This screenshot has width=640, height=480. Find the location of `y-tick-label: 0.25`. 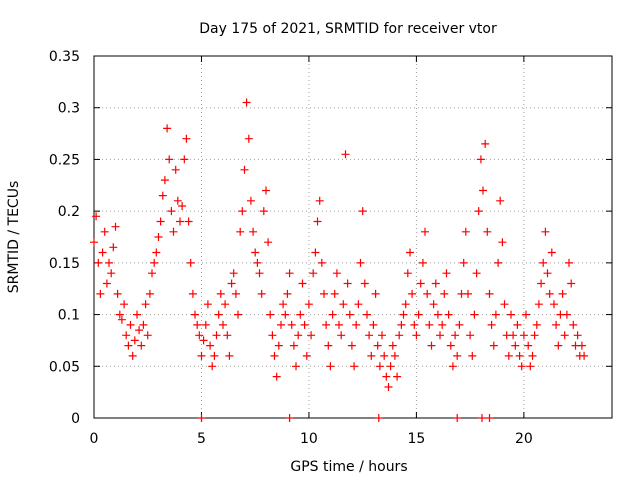

y-tick-label: 0.25 is located at coordinates (64, 160).